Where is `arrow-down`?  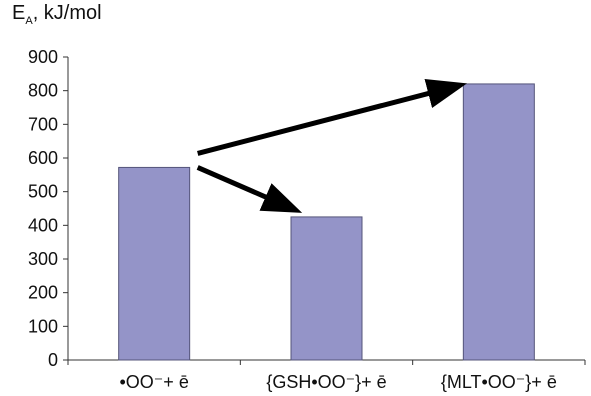 arrow-down is located at coordinates (249, 189).